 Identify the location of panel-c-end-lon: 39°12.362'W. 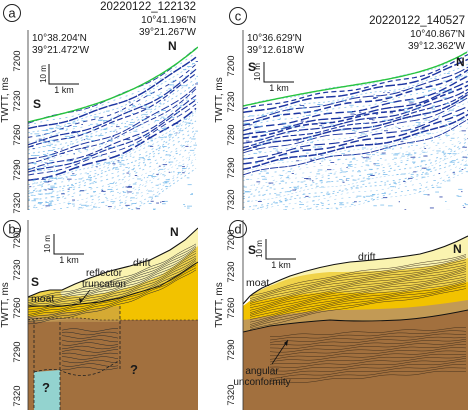
(437, 46).